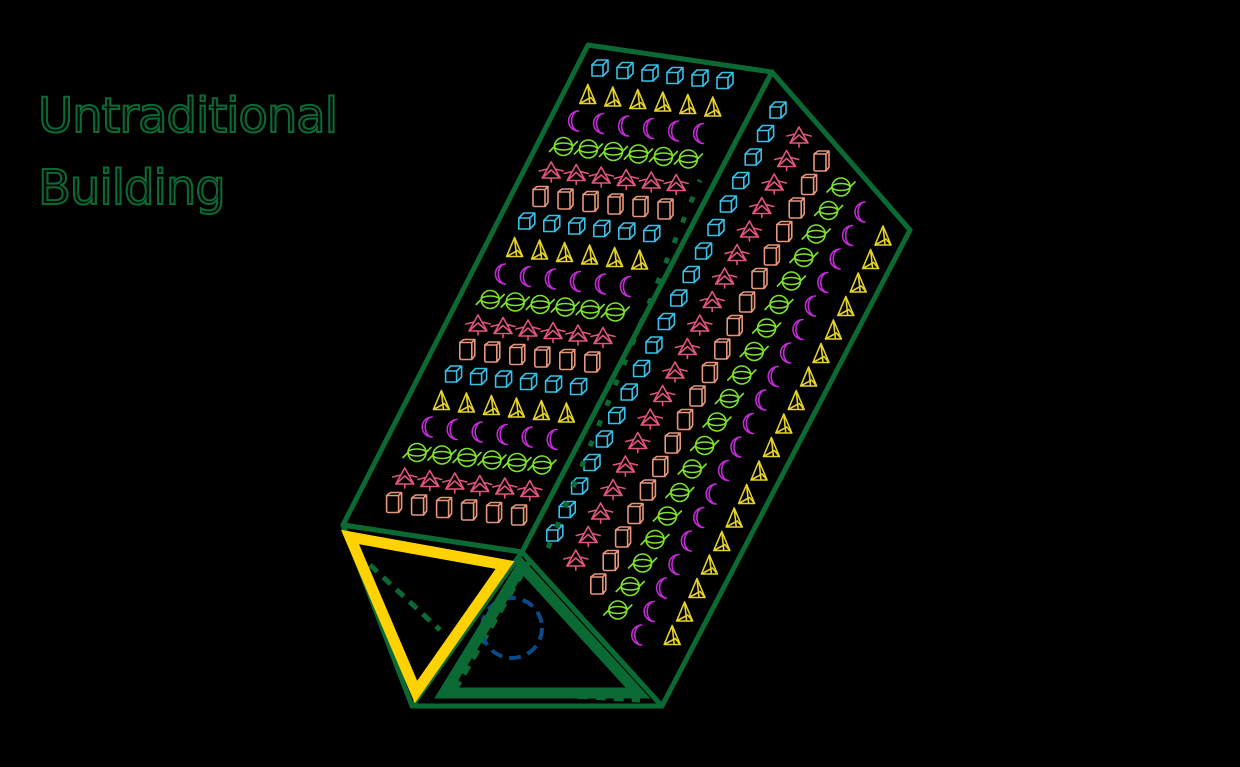  I want to click on page-title: Untraditional Building, so click(188, 152).